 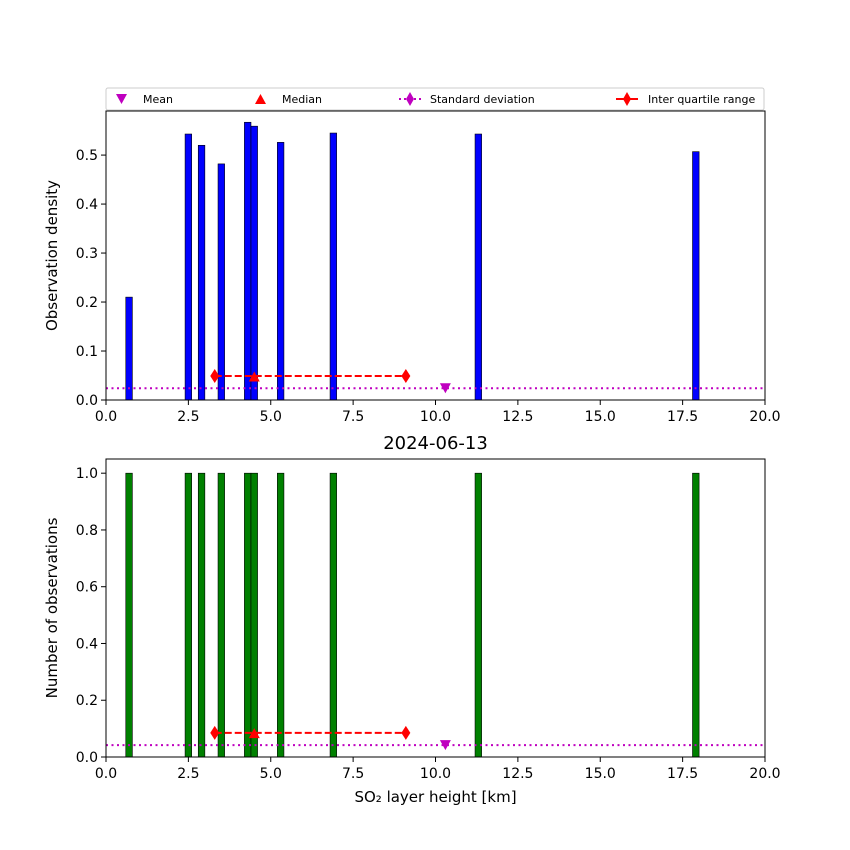 What do you see at coordinates (87, 531) in the screenshot?
I see `count-y-tick-label: 0.8` at bounding box center [87, 531].